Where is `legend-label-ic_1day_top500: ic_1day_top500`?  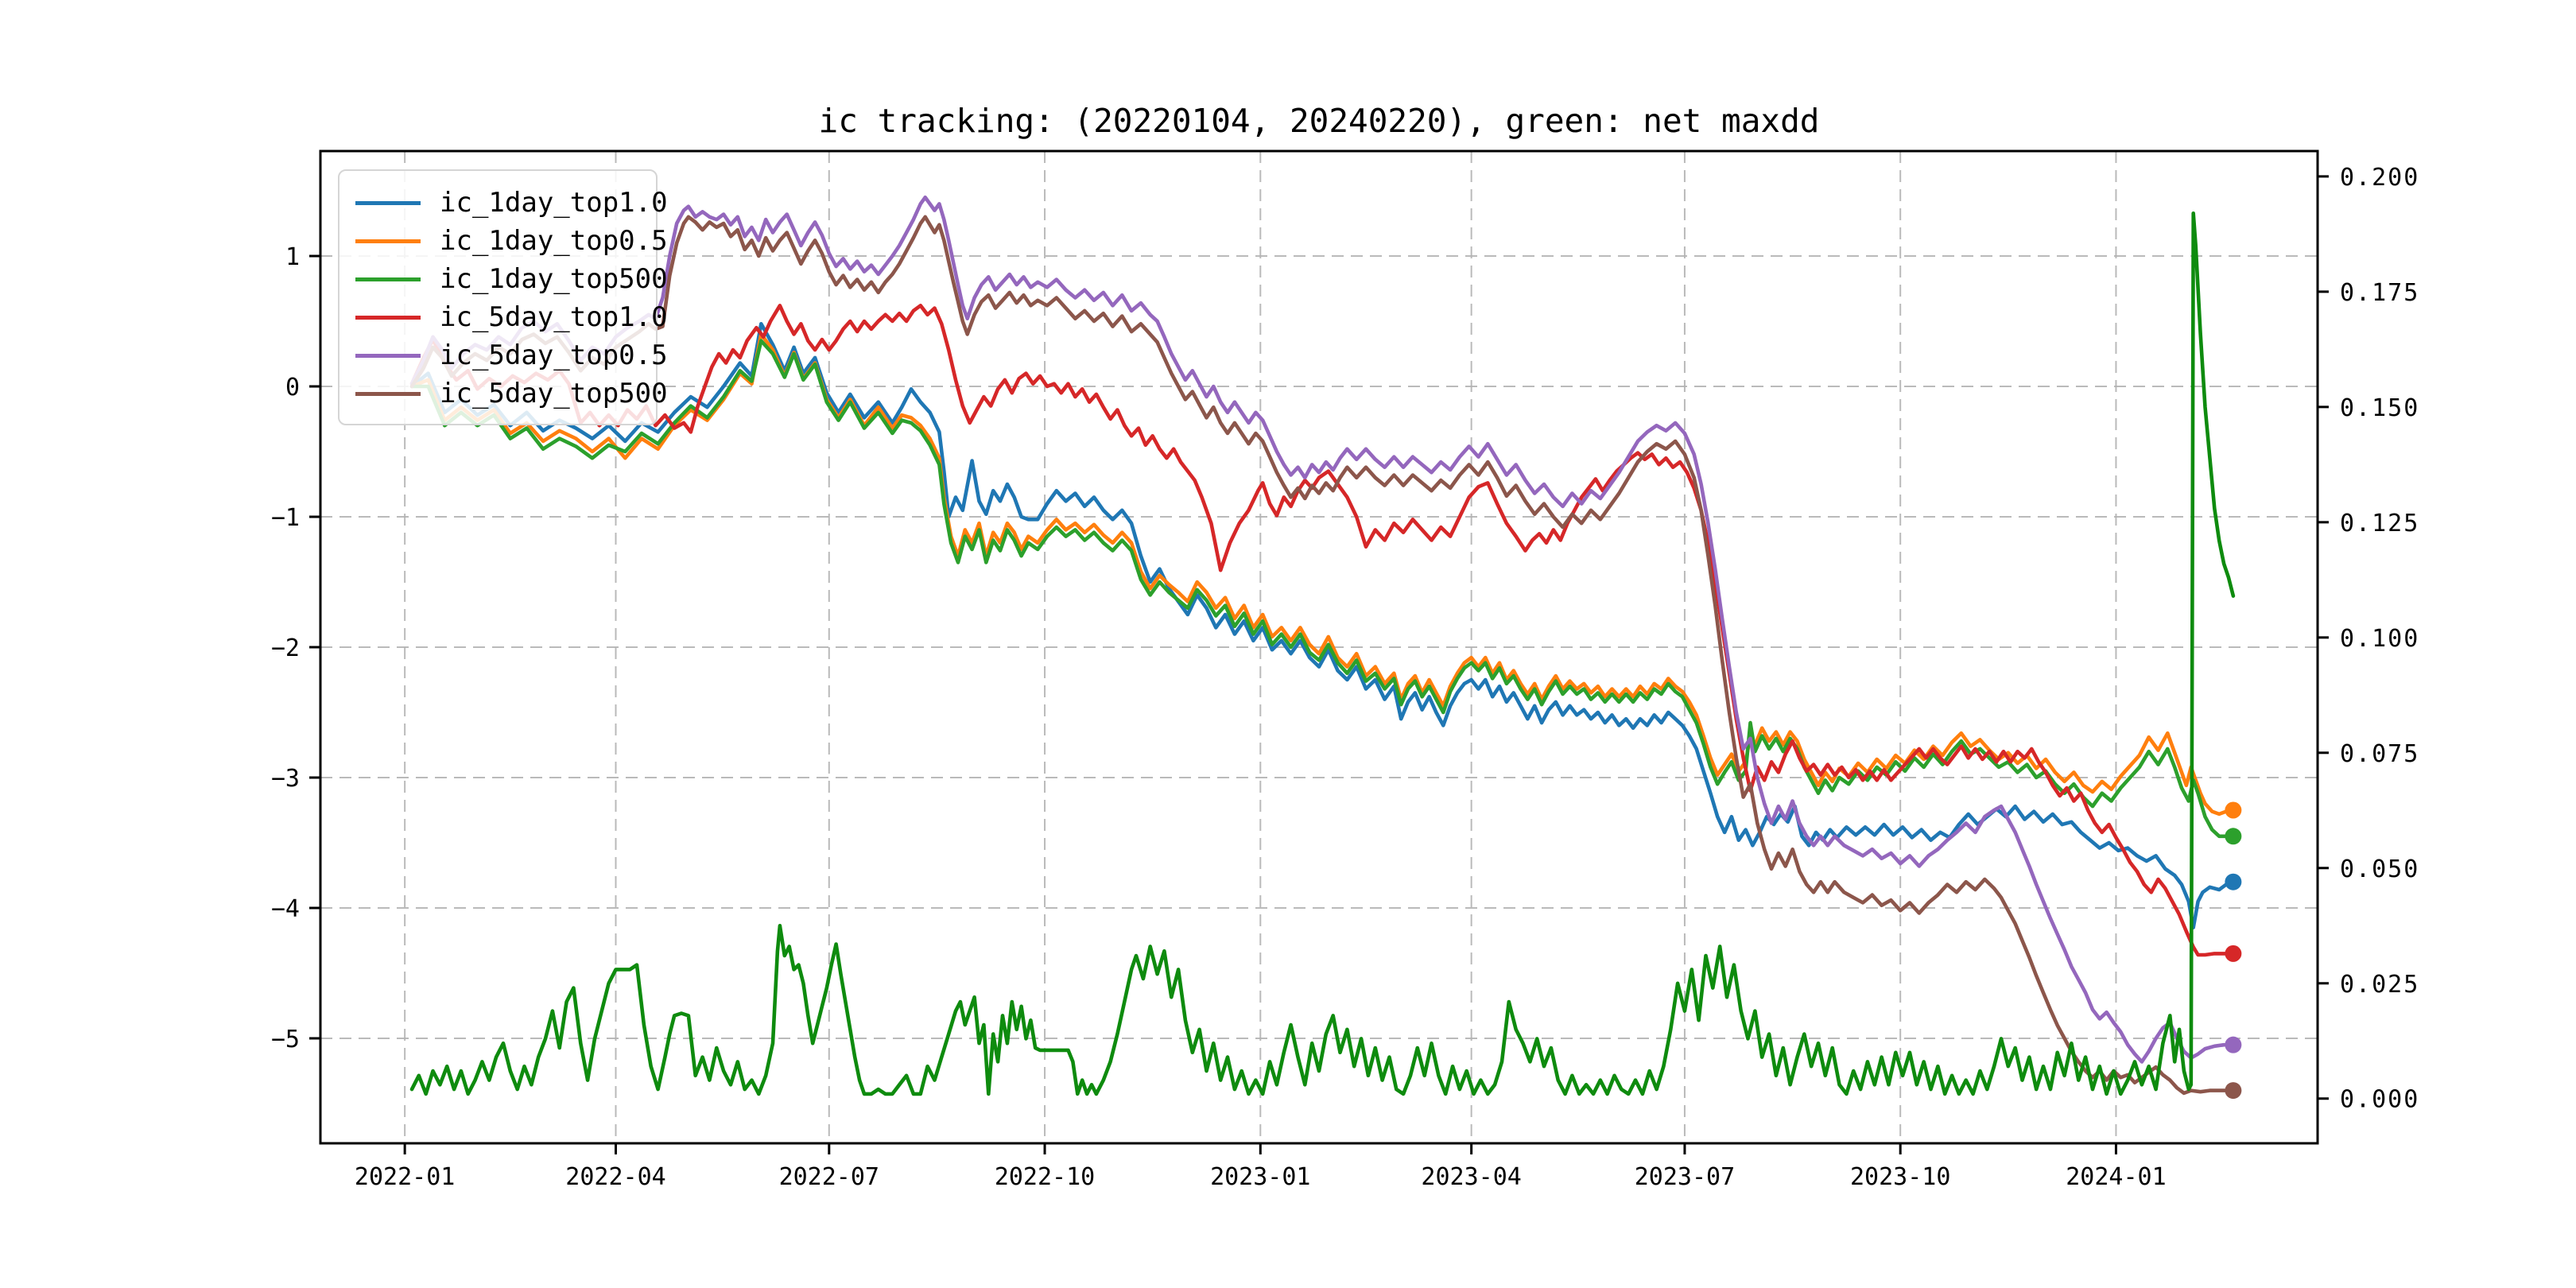 legend-label-ic_1day_top500: ic_1day_top500 is located at coordinates (554, 279).